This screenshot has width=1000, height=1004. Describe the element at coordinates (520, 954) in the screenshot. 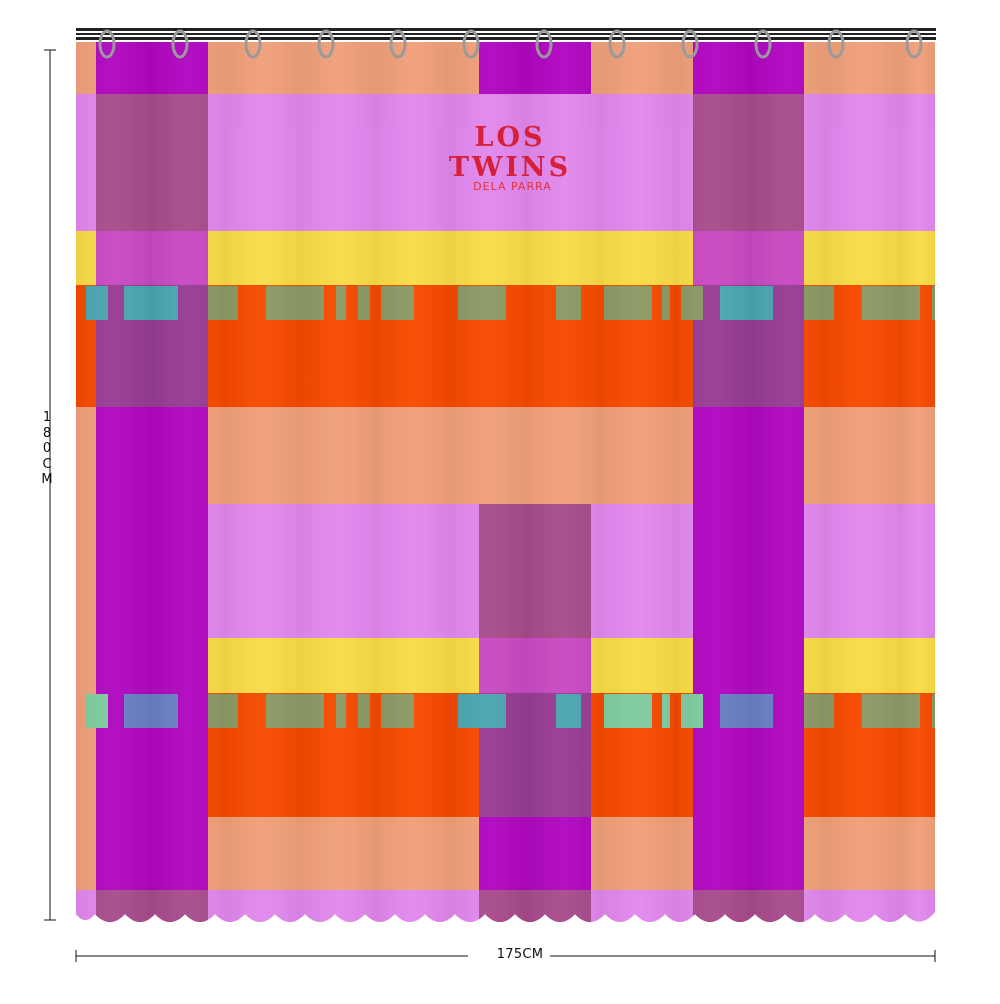

I see `width-label: 175CM` at that location.